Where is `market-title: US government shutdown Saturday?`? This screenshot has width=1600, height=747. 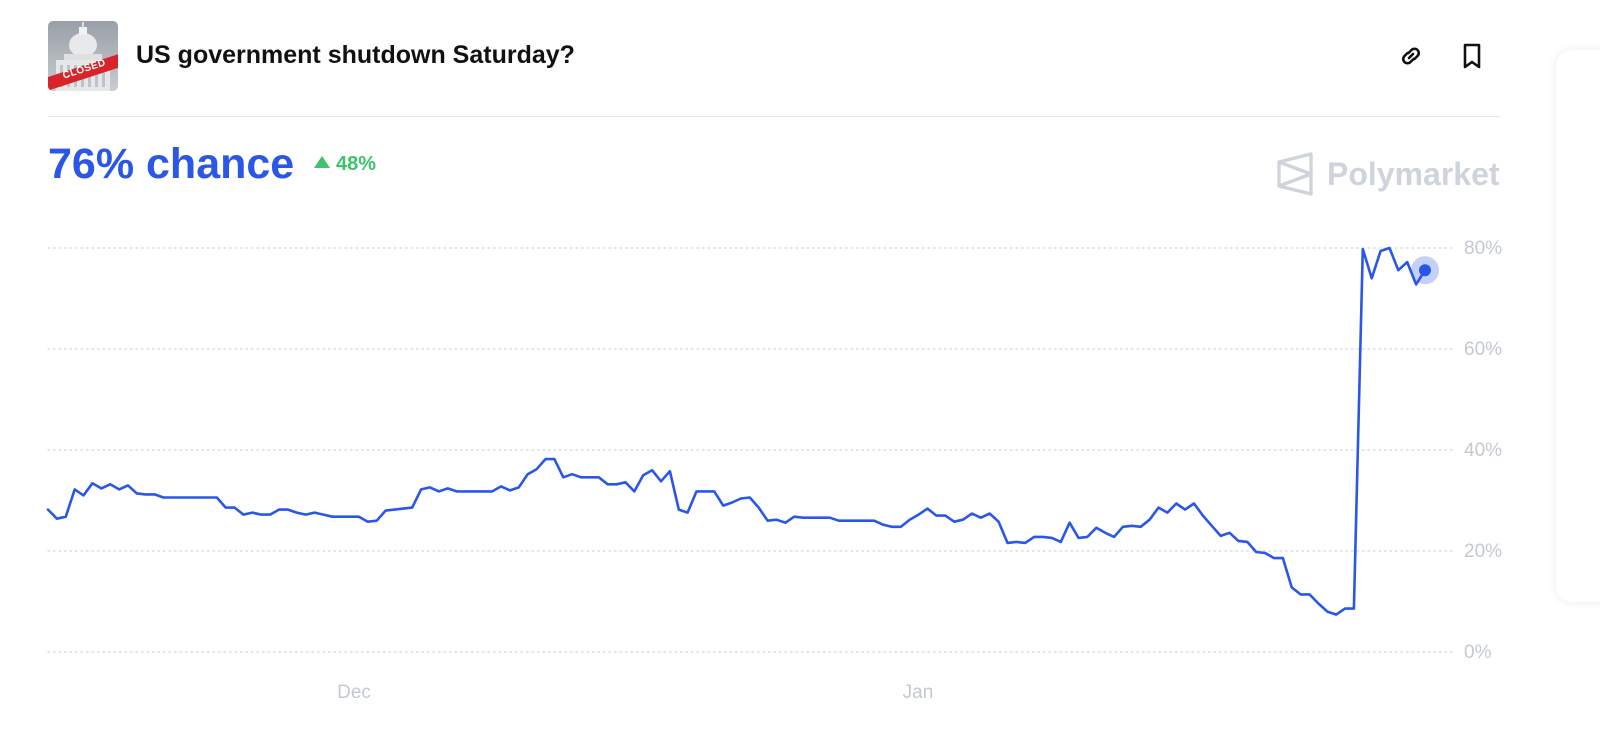 market-title: US government shutdown Saturday? is located at coordinates (355, 55).